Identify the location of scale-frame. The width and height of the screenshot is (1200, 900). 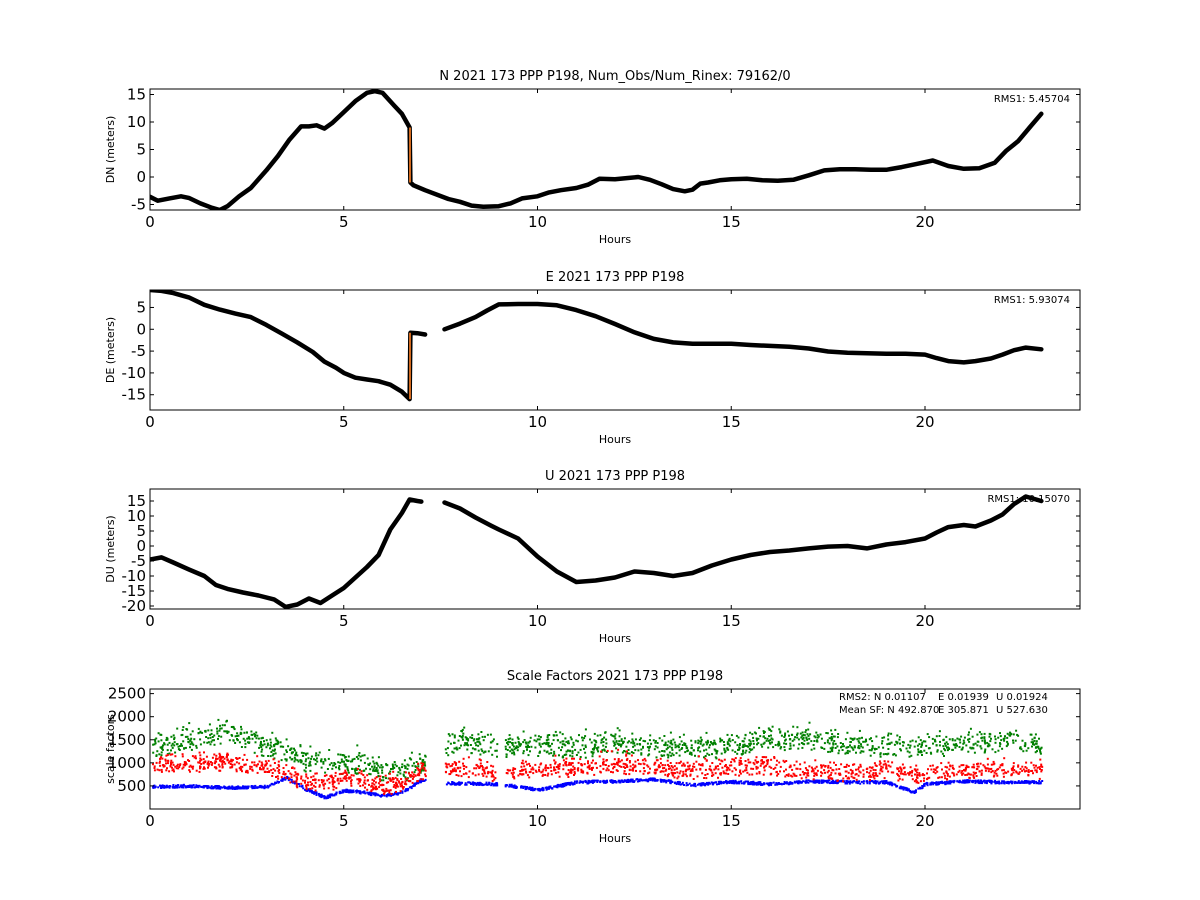
(615, 749).